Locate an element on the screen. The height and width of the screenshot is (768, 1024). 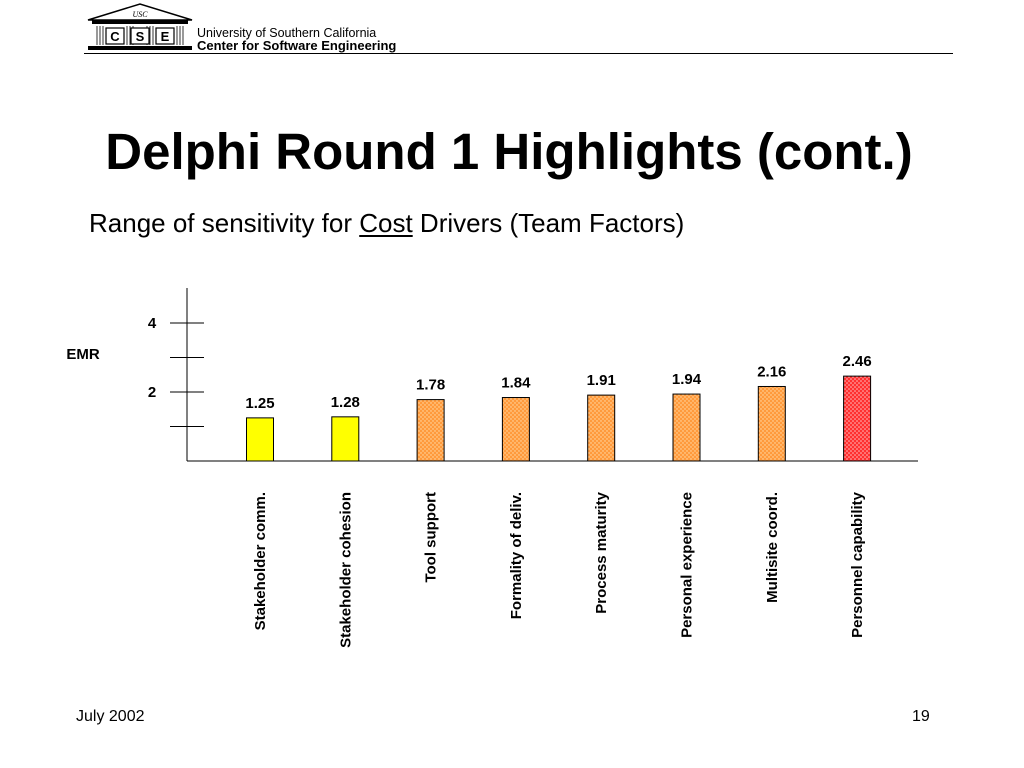
bar-value-label: 1.78 is located at coordinates (430, 385).